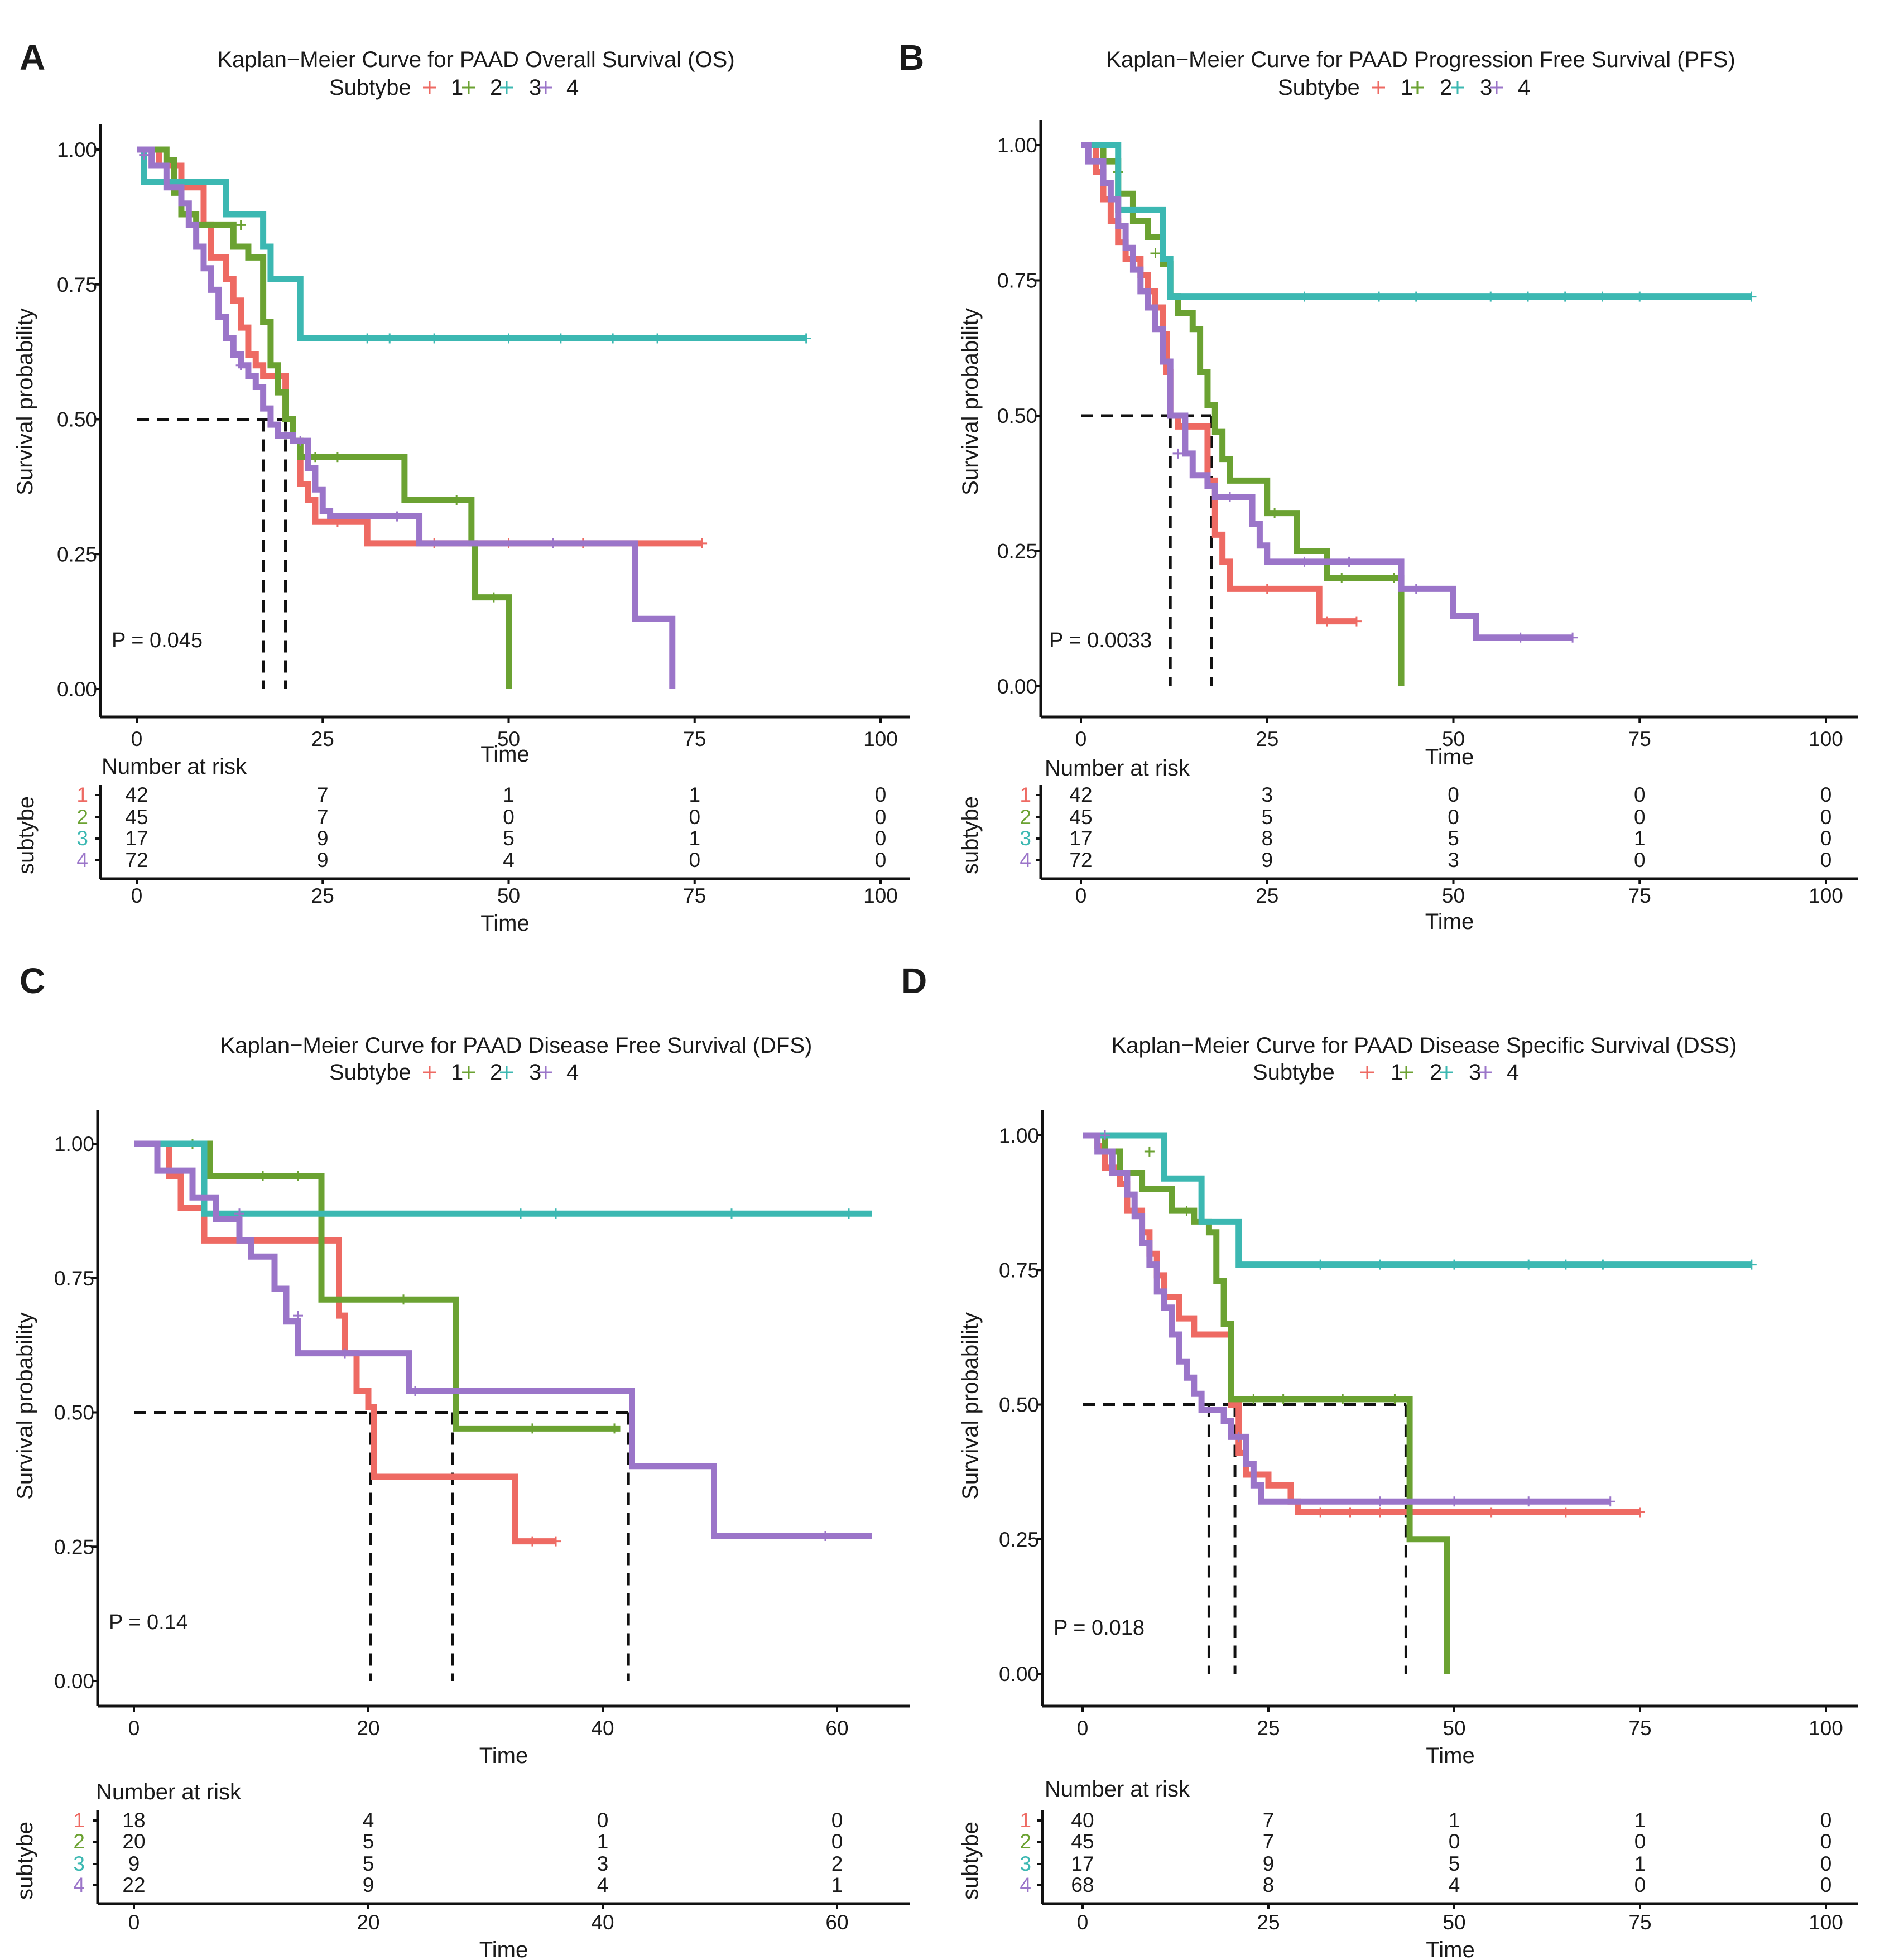 The width and height of the screenshot is (1880, 1960). What do you see at coordinates (1267, 860) in the screenshot?
I see `risk-count: 9` at bounding box center [1267, 860].